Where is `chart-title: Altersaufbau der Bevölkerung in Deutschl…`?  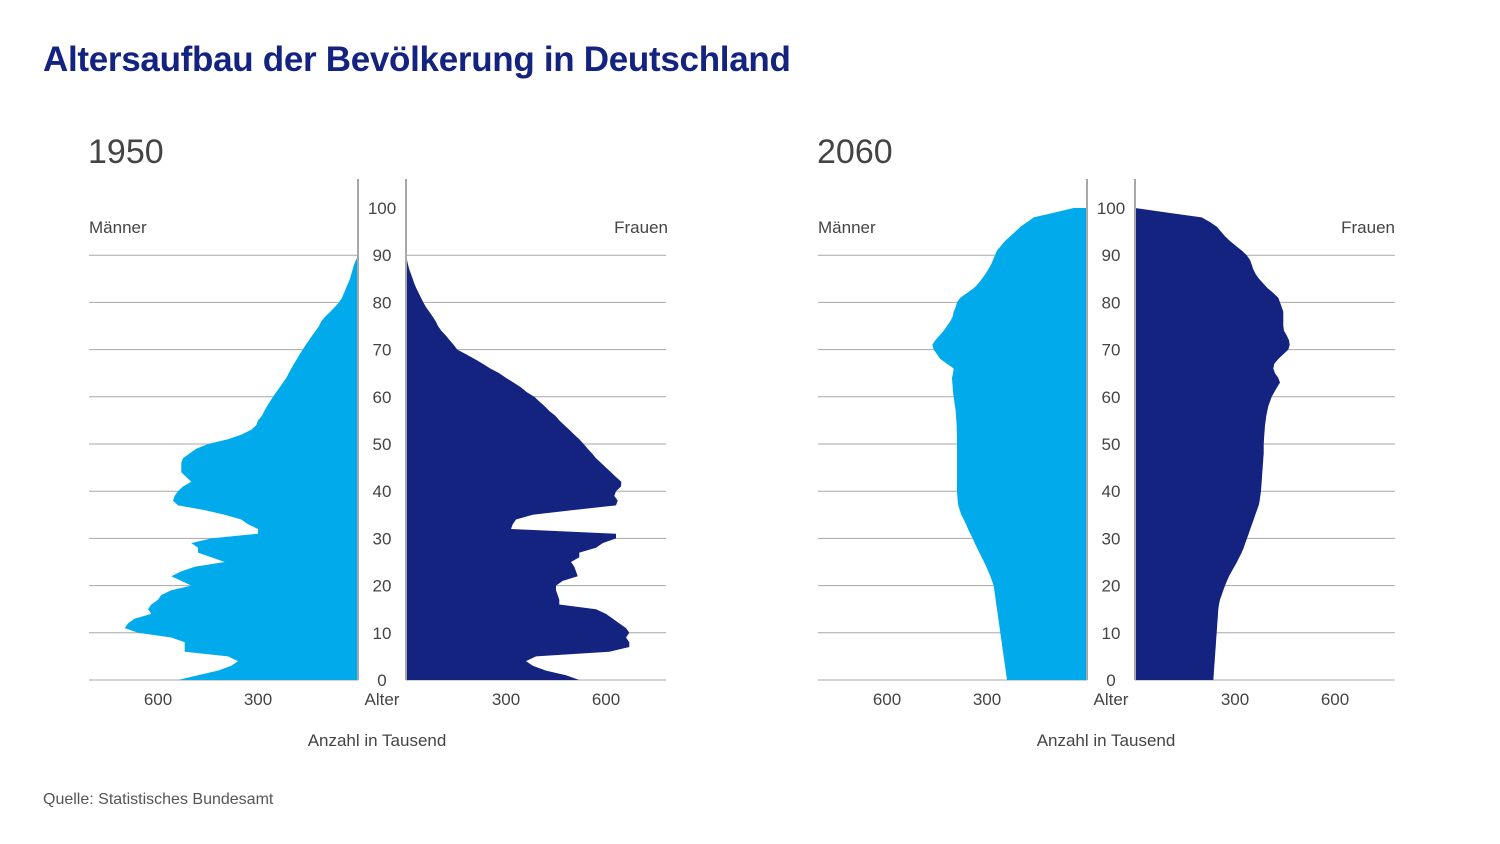
chart-title: Altersaufbau der Bevölkerung in Deutschl… is located at coordinates (417, 59).